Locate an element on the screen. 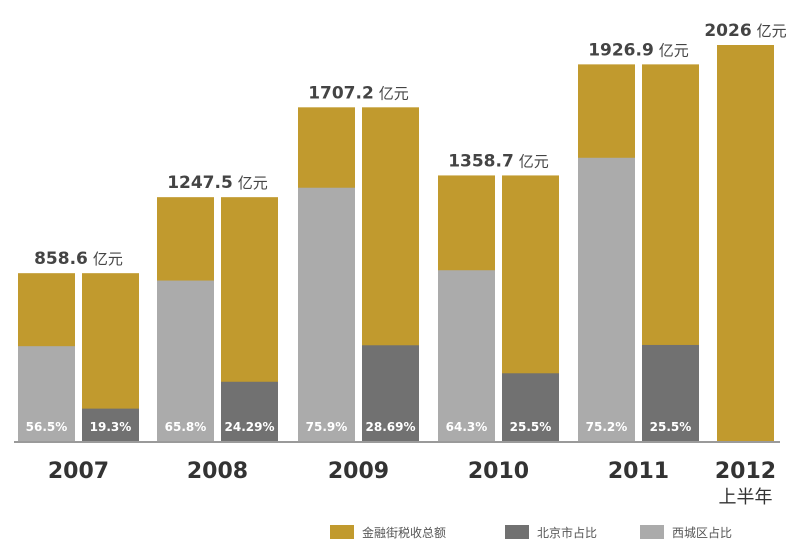 This screenshot has width=798, height=543. beijing-pct-label-2010: 25.5% is located at coordinates (531, 427).